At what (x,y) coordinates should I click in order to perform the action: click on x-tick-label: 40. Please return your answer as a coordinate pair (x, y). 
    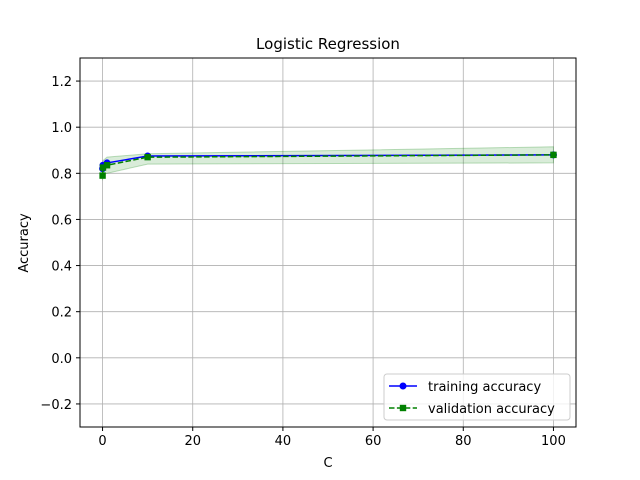
    Looking at the image, I should click on (283, 441).